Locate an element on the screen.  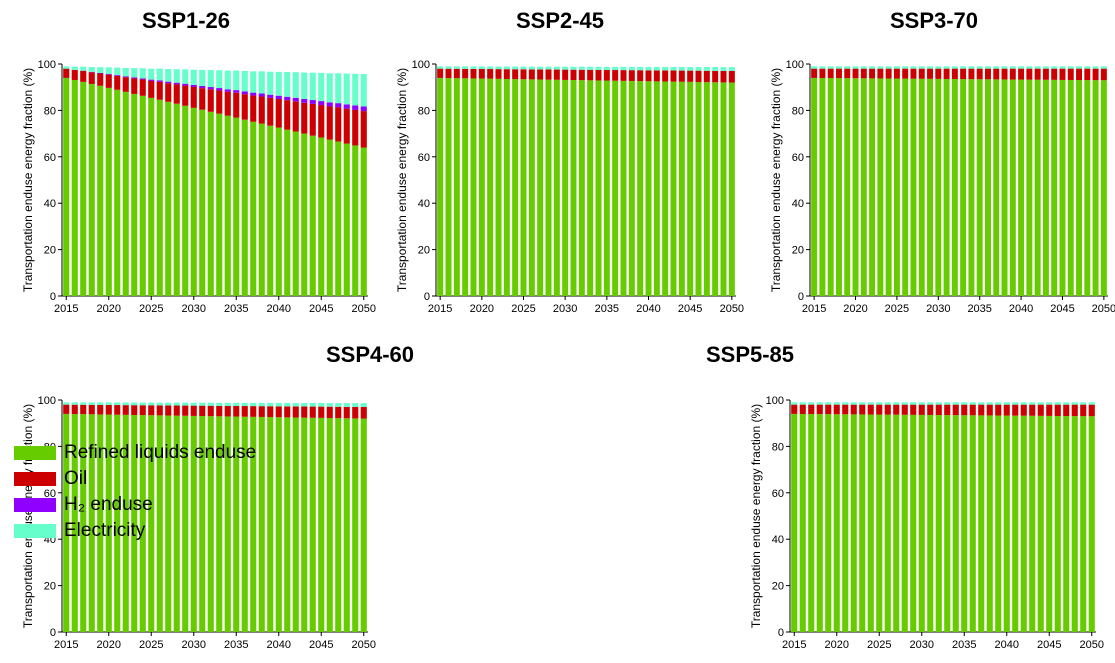
bar-refined-2023 is located at coordinates (134, 523).